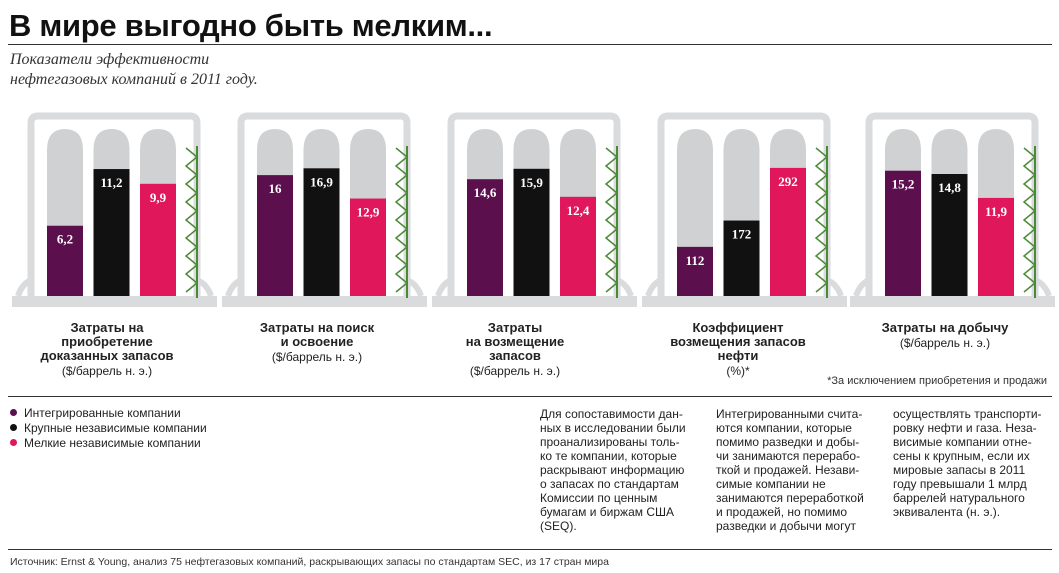  I want to click on chart-panel-2: 16 16,9 12,9, so click(324, 209).